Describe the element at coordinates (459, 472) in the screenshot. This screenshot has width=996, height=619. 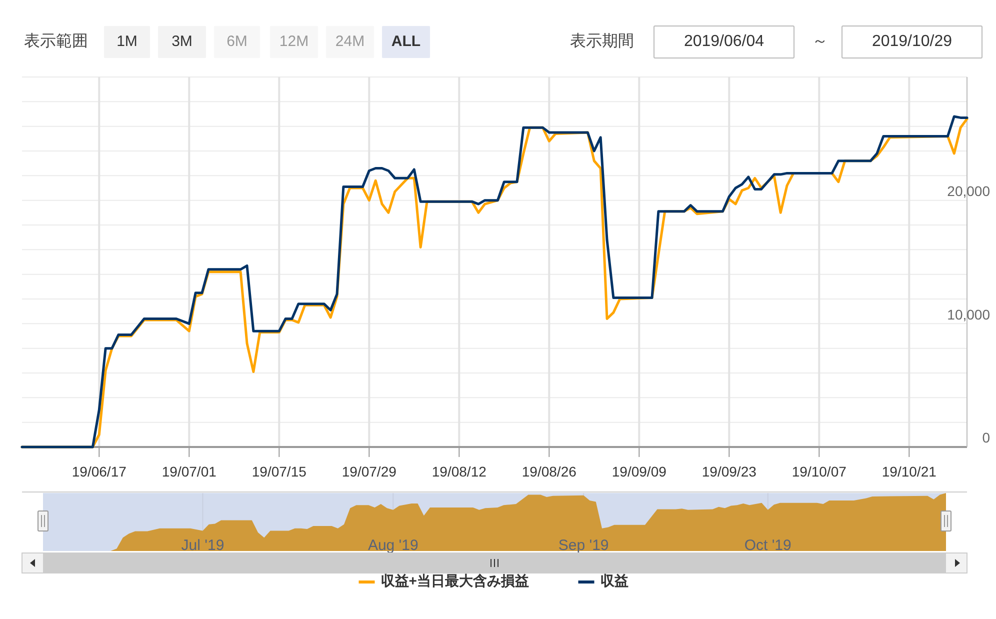
I see `x-tick-label: 19/08/12` at that location.